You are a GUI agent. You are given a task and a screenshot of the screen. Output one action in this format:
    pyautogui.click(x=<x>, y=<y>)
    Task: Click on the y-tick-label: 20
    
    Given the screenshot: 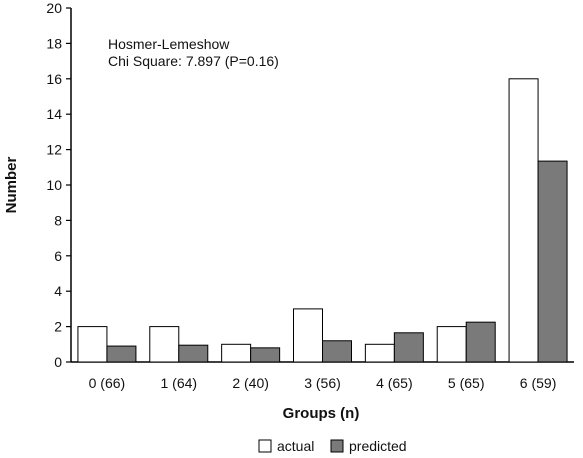 What is the action you would take?
    pyautogui.click(x=54, y=8)
    